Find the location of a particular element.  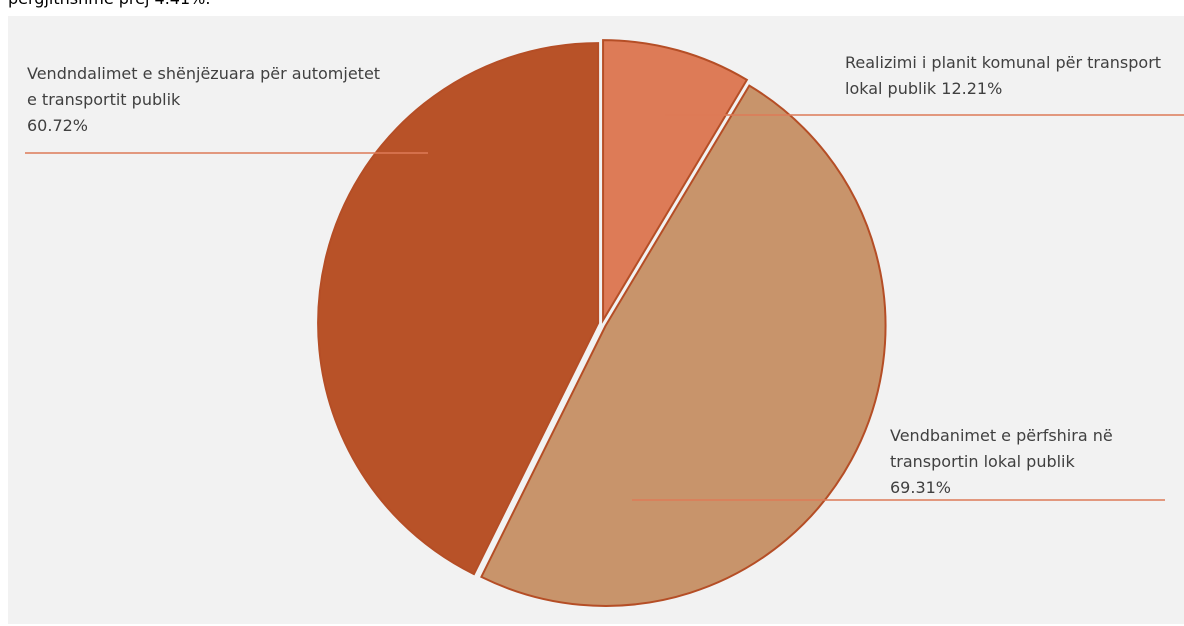

pie-slice is located at coordinates (675, 181).